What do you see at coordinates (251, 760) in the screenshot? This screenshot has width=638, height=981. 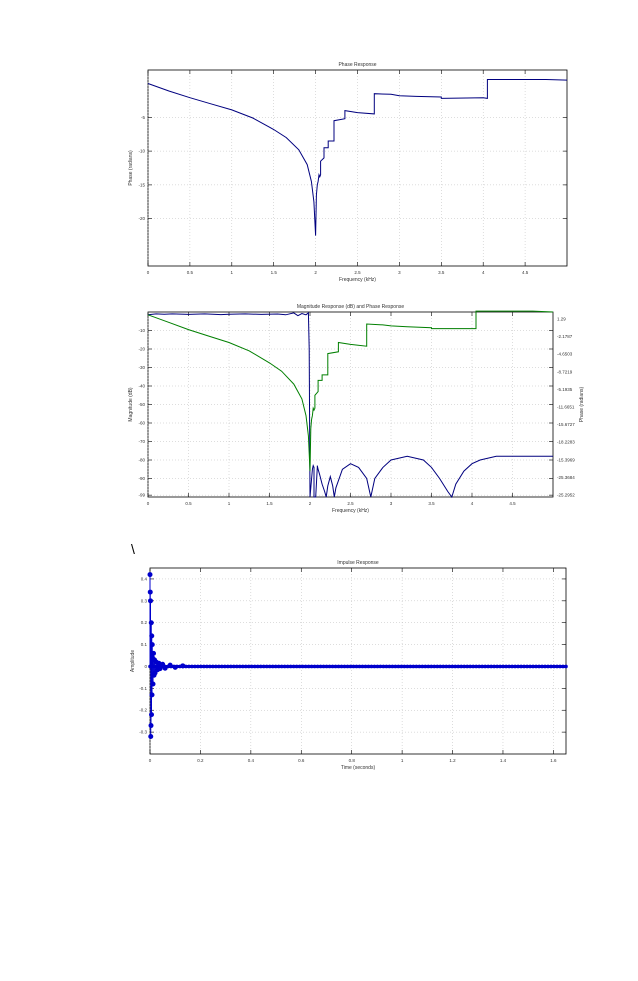 I see `x-tick-label: 0.4` at bounding box center [251, 760].